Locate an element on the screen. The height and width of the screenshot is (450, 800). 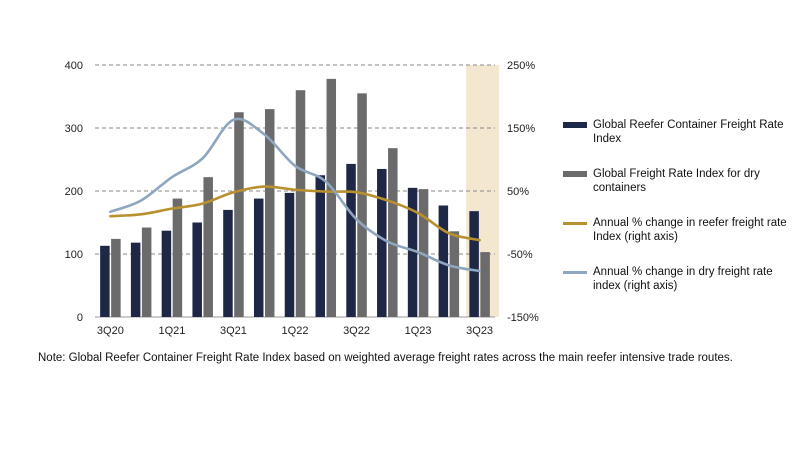
x-tick-label: 1Q23 is located at coordinates (418, 331).